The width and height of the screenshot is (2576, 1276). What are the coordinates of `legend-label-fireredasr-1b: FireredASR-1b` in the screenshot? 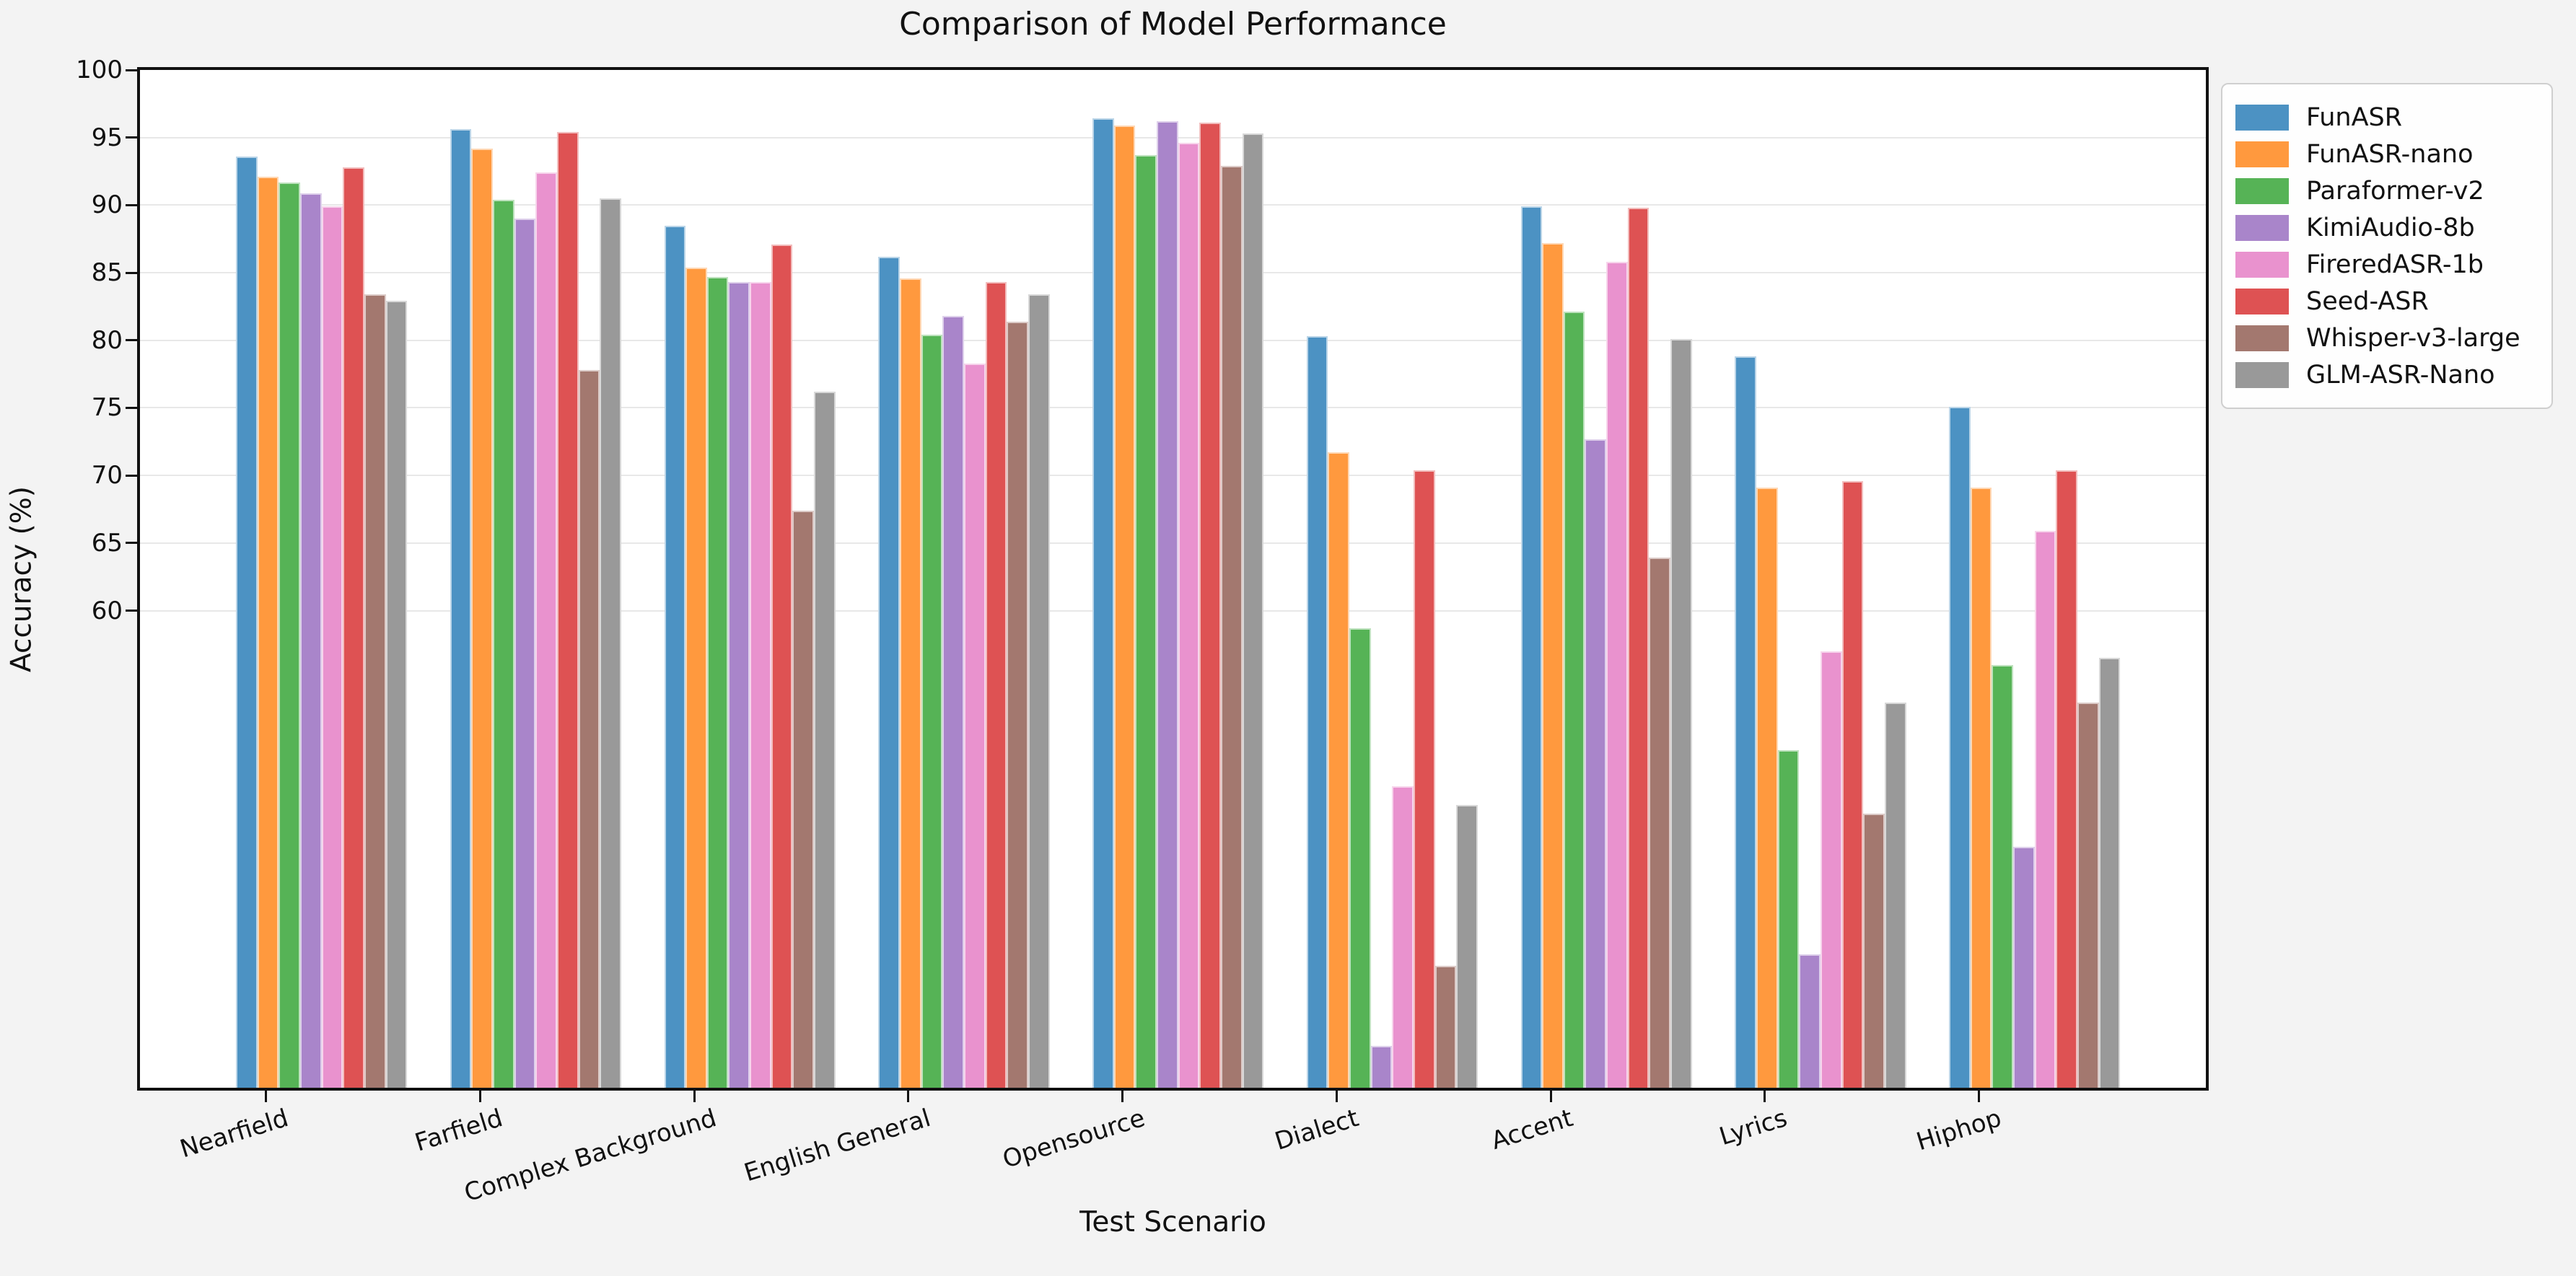 It's located at (2395, 265).